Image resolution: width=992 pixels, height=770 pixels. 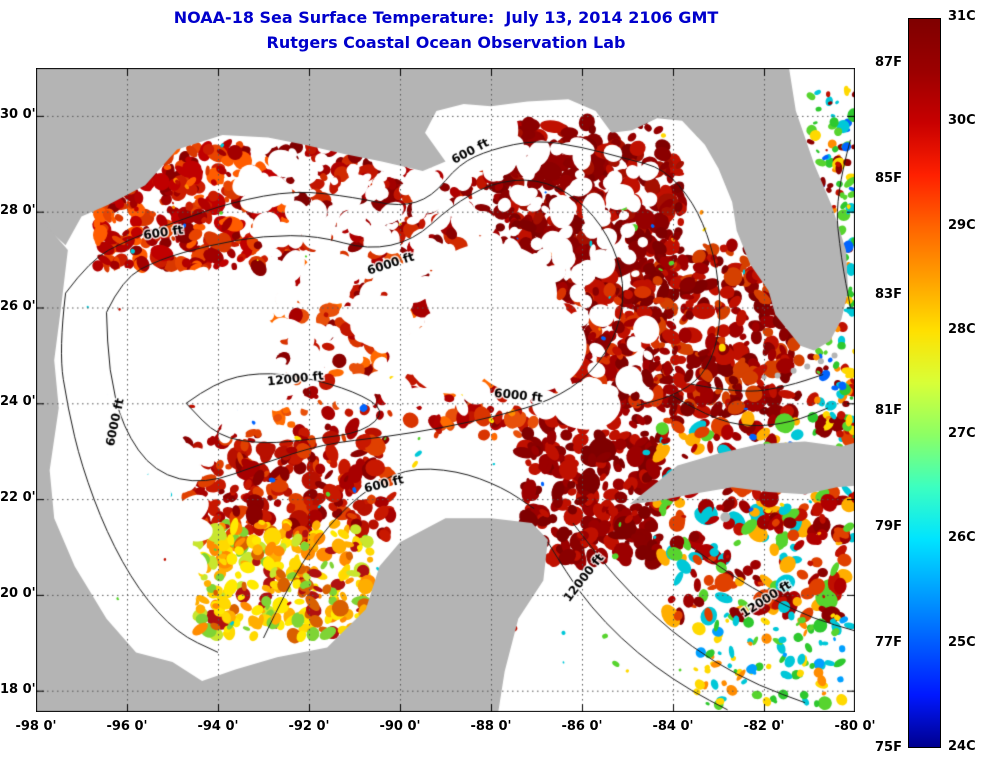 I want to click on y-tick-label: 22 0', so click(x=18, y=498).